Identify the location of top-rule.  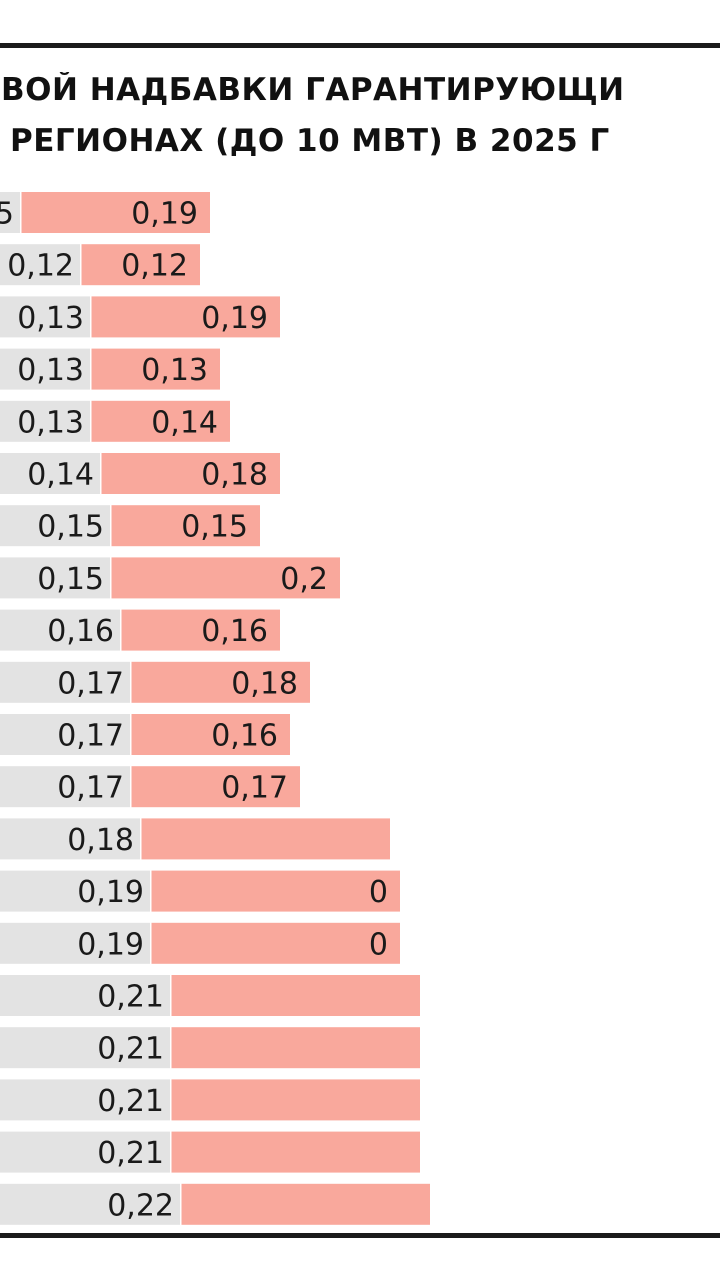
(360, 45).